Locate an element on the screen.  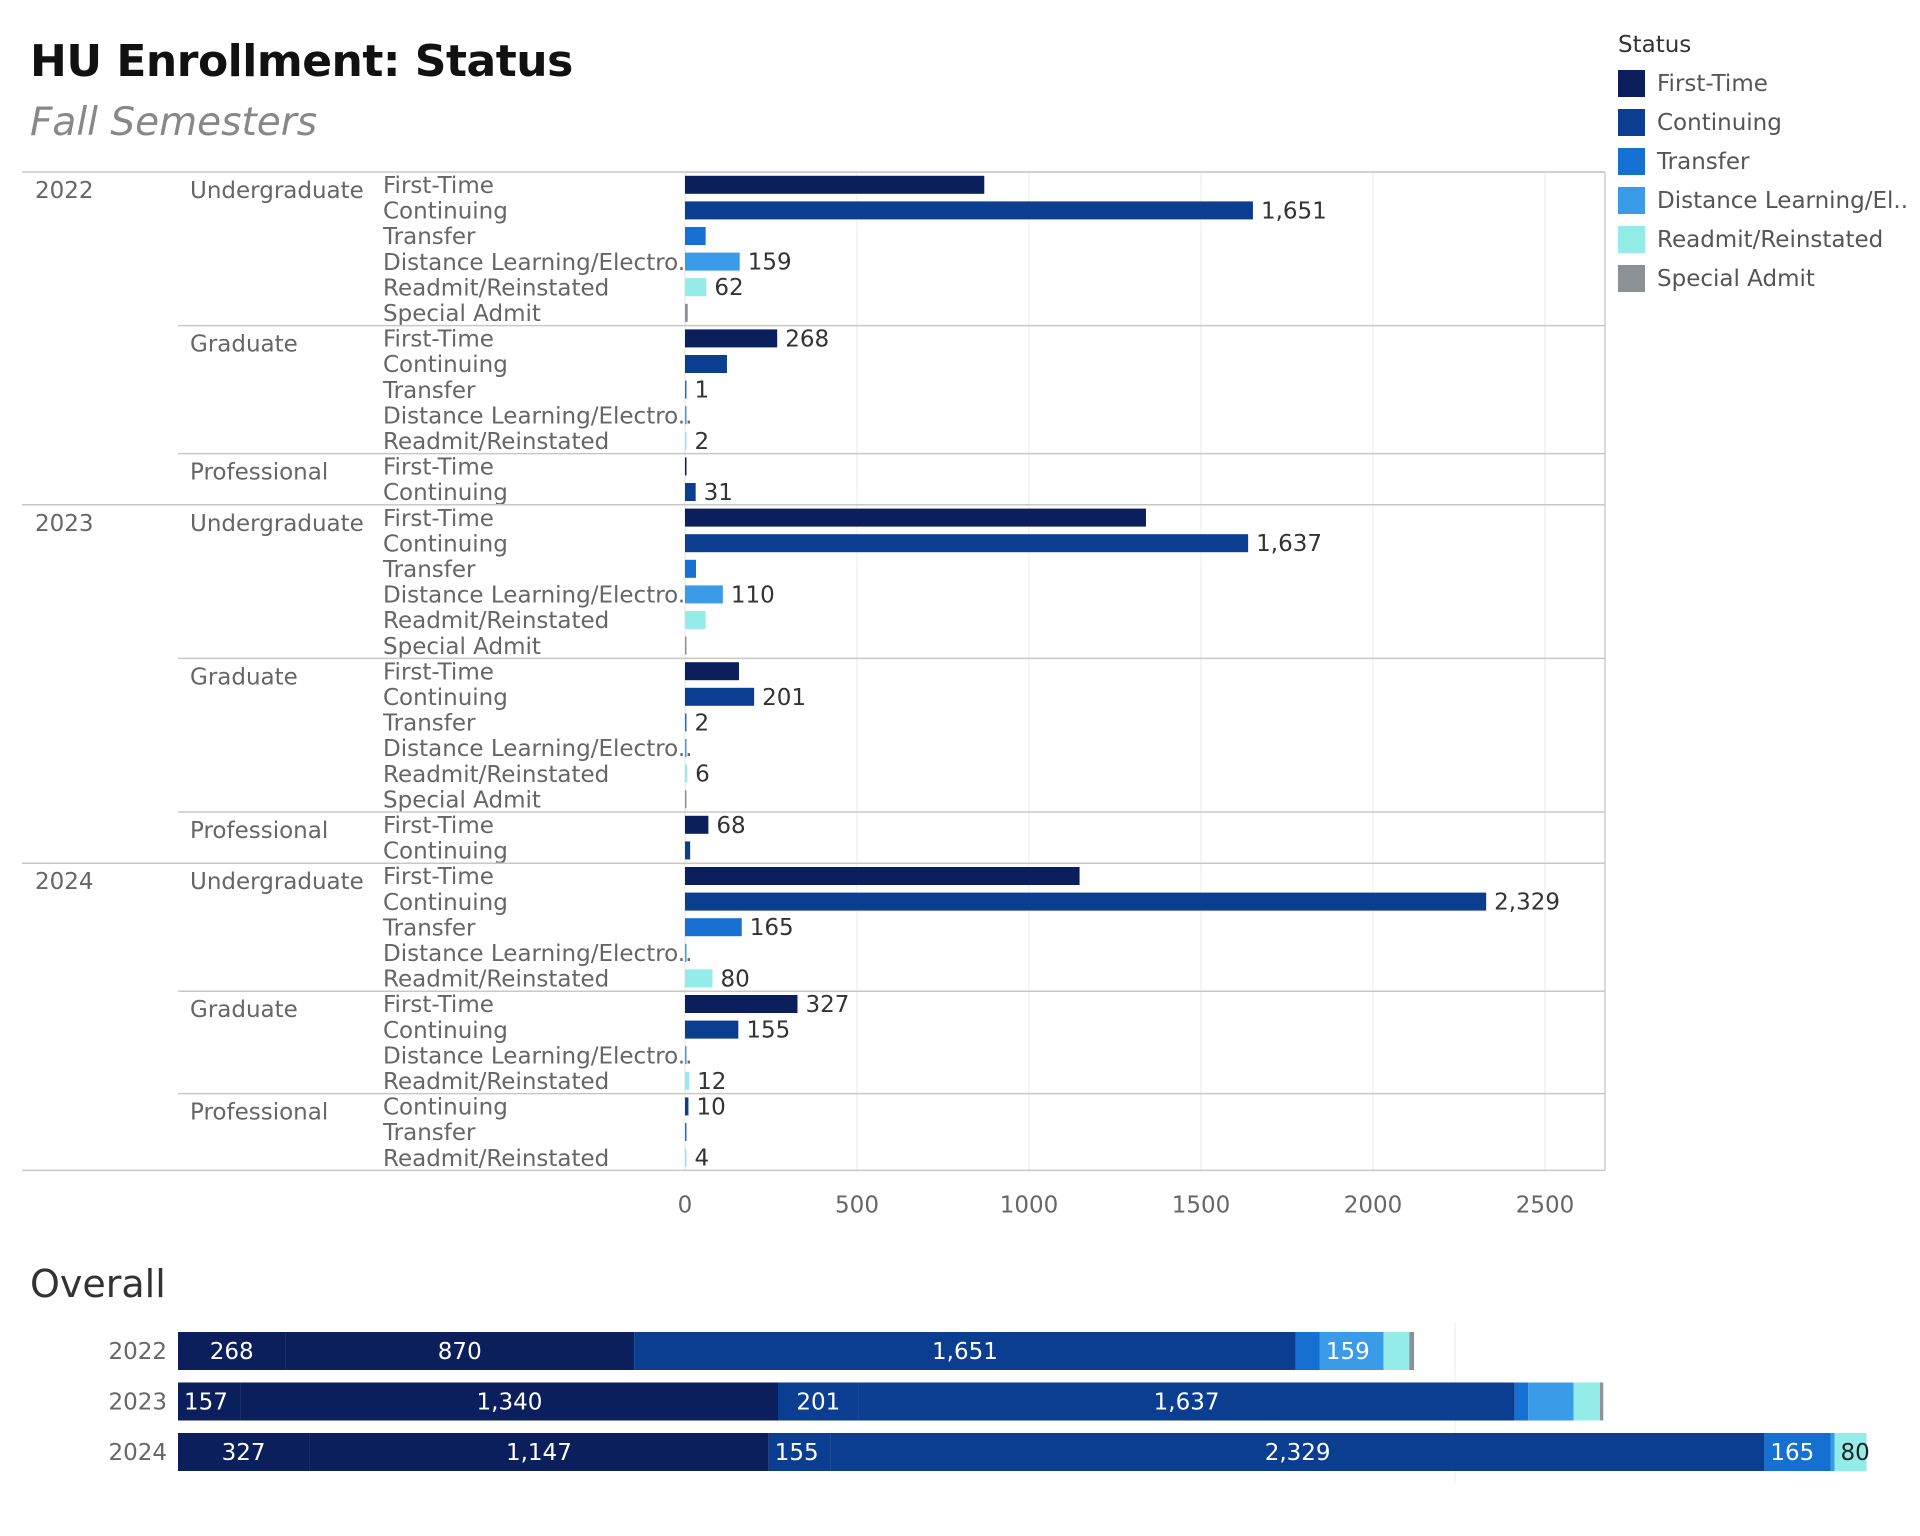
overall-segment-label: 80 is located at coordinates (1855, 1453).